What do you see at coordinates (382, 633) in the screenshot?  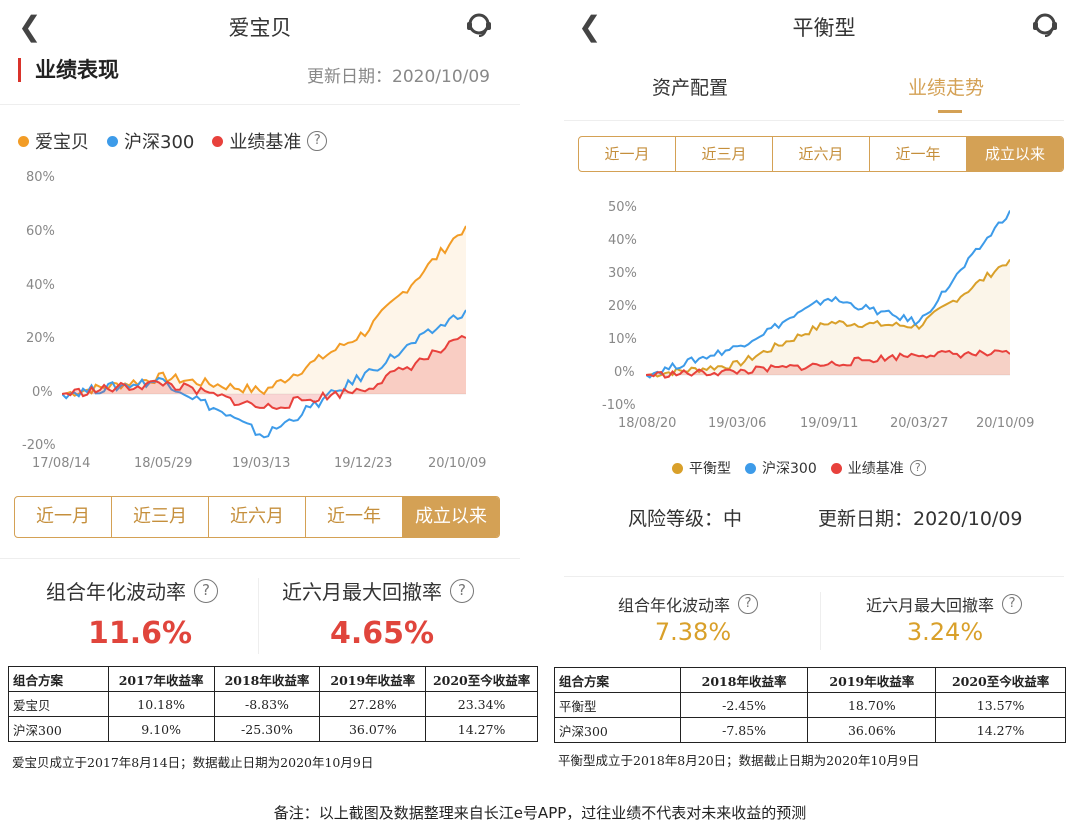 I see `drawdown-value: 4.65%` at bounding box center [382, 633].